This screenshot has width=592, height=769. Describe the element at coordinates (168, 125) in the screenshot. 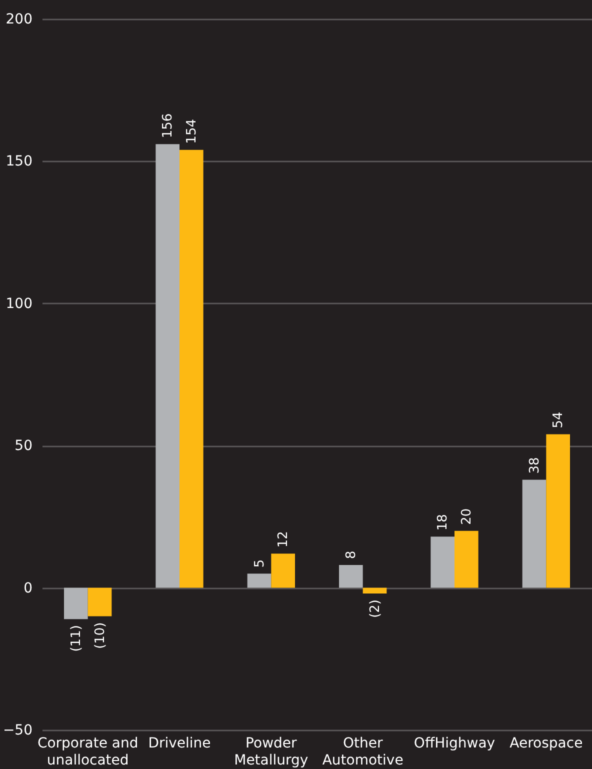

I see `data-label: 156` at that location.